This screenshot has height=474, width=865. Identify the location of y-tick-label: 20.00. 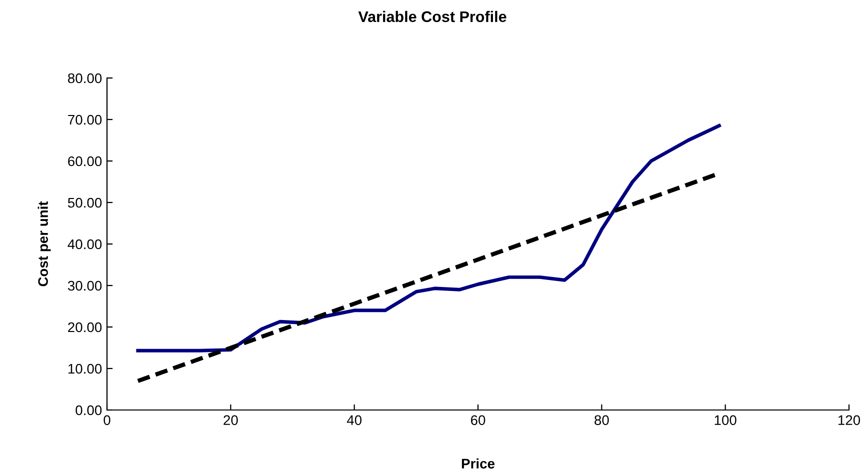
(85, 327).